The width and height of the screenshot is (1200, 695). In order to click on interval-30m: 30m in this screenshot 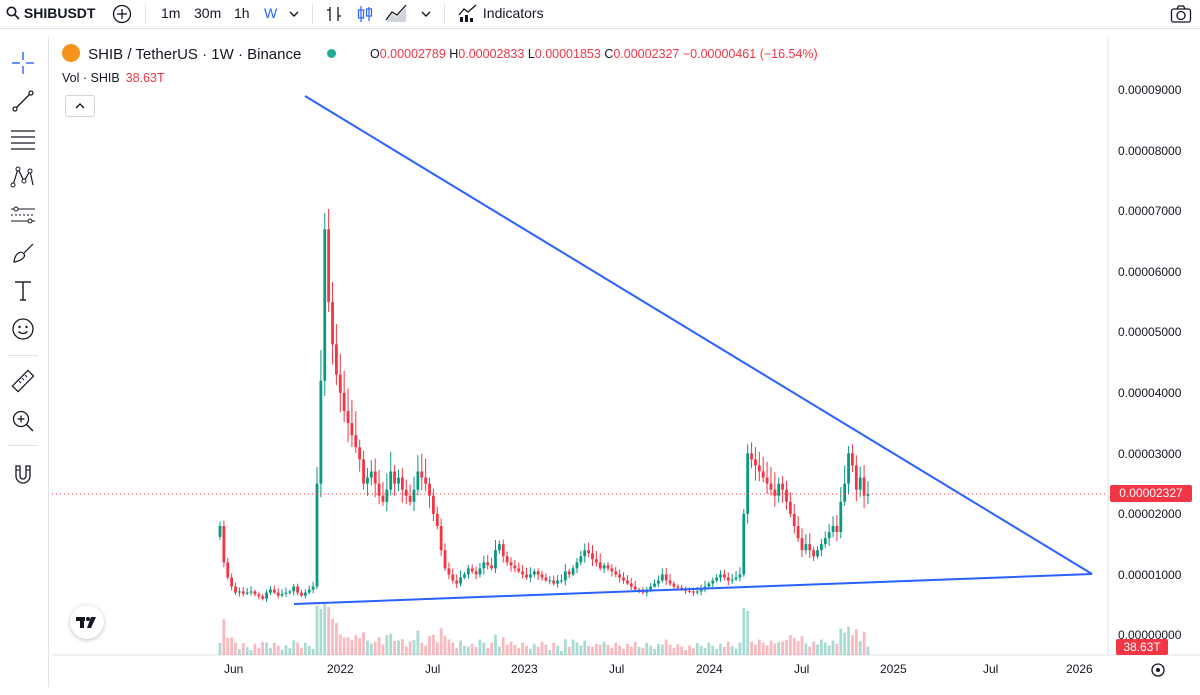, I will do `click(208, 13)`.